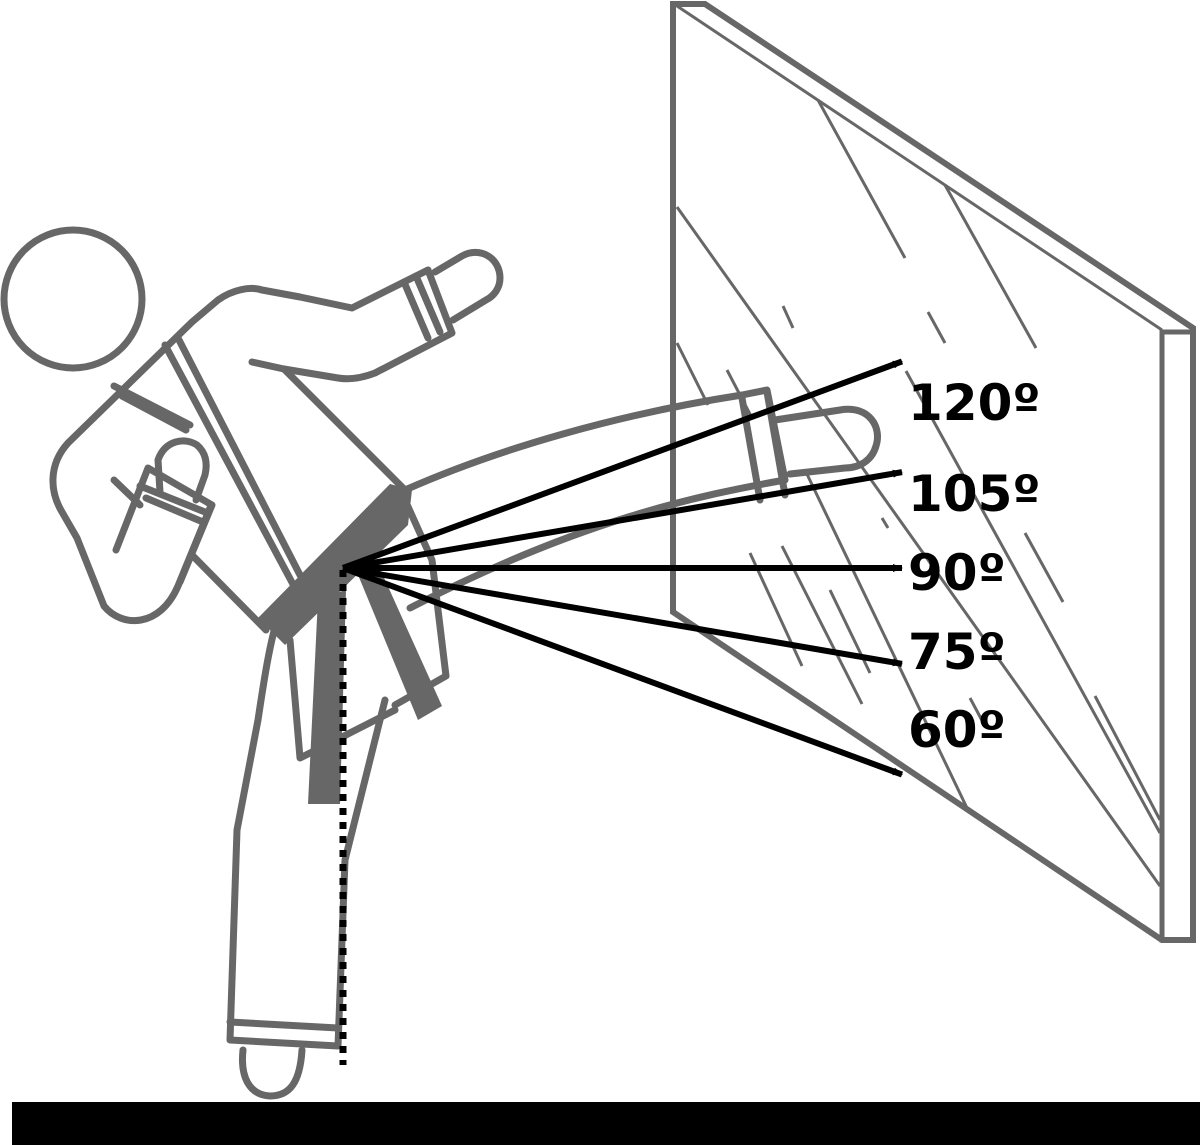 The height and width of the screenshot is (1145, 1200). Describe the element at coordinates (232, 463) in the screenshot. I see `gi-lapel` at that location.